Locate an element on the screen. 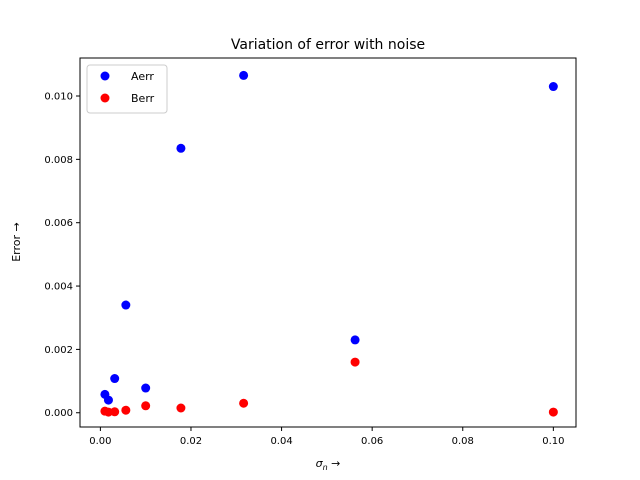 This screenshot has height=480, width=640. x-axis-label-symbol: σ is located at coordinates (320, 463).